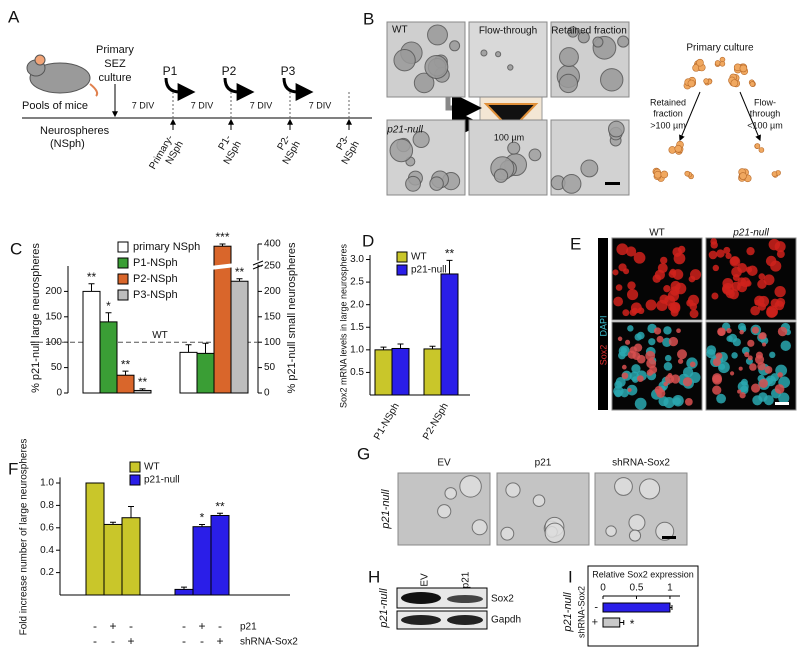 The image size is (800, 652). I want to click on y-tick-label: 0.2, so click(47, 572).